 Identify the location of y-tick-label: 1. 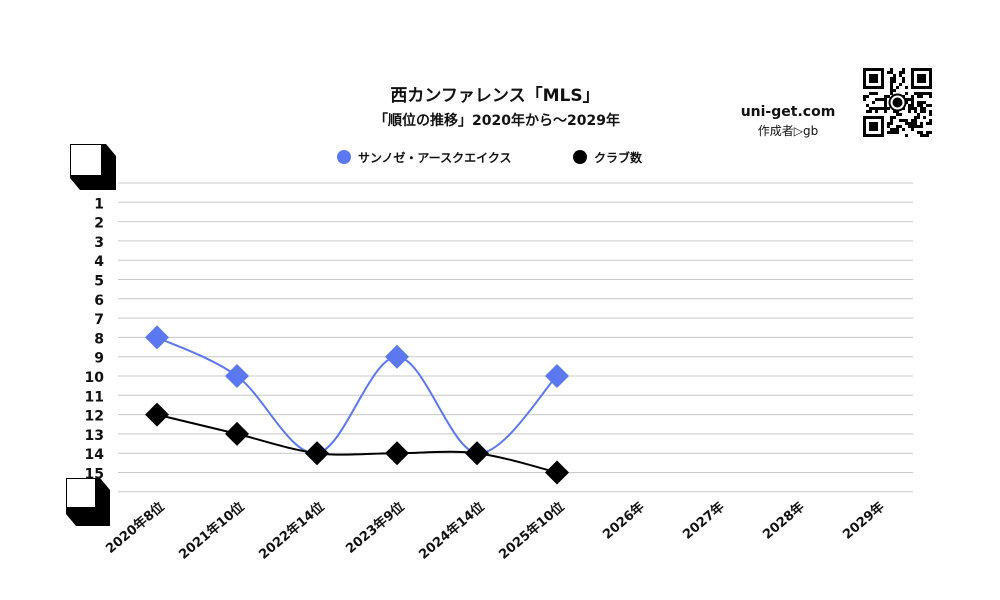
(99, 204).